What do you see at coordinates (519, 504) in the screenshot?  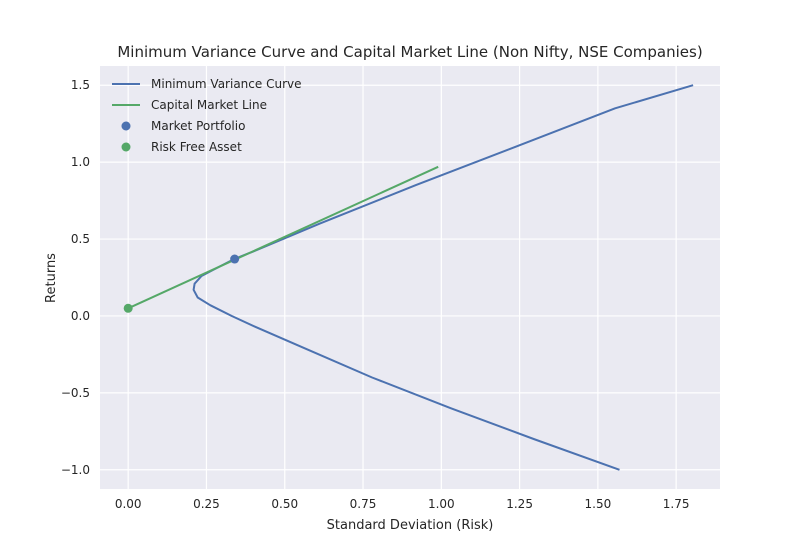 I see `x-tick-label: 1.25` at bounding box center [519, 504].